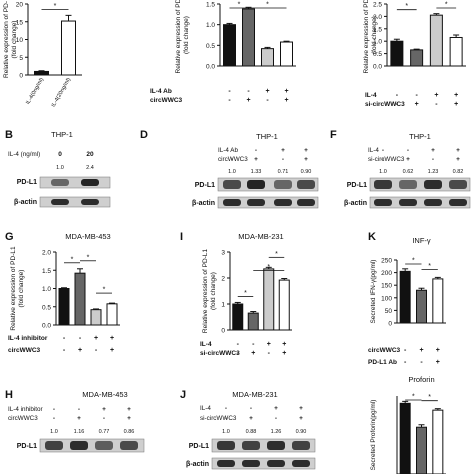 This screenshot has width=474, height=474. Describe the element at coordinates (35, 91) in the screenshot. I see `category-label: IL-4(0ng/ml)` at that location.